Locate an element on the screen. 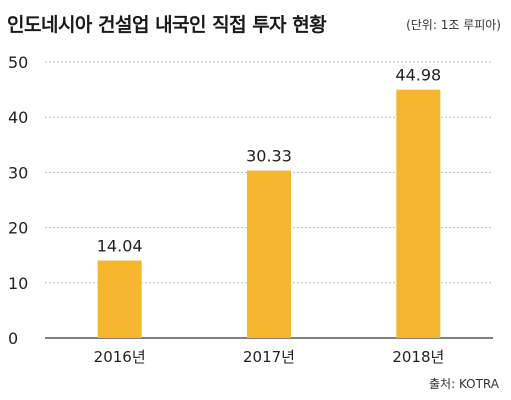 The width and height of the screenshot is (511, 400). source-note: 출처: KOTRA is located at coordinates (464, 384).